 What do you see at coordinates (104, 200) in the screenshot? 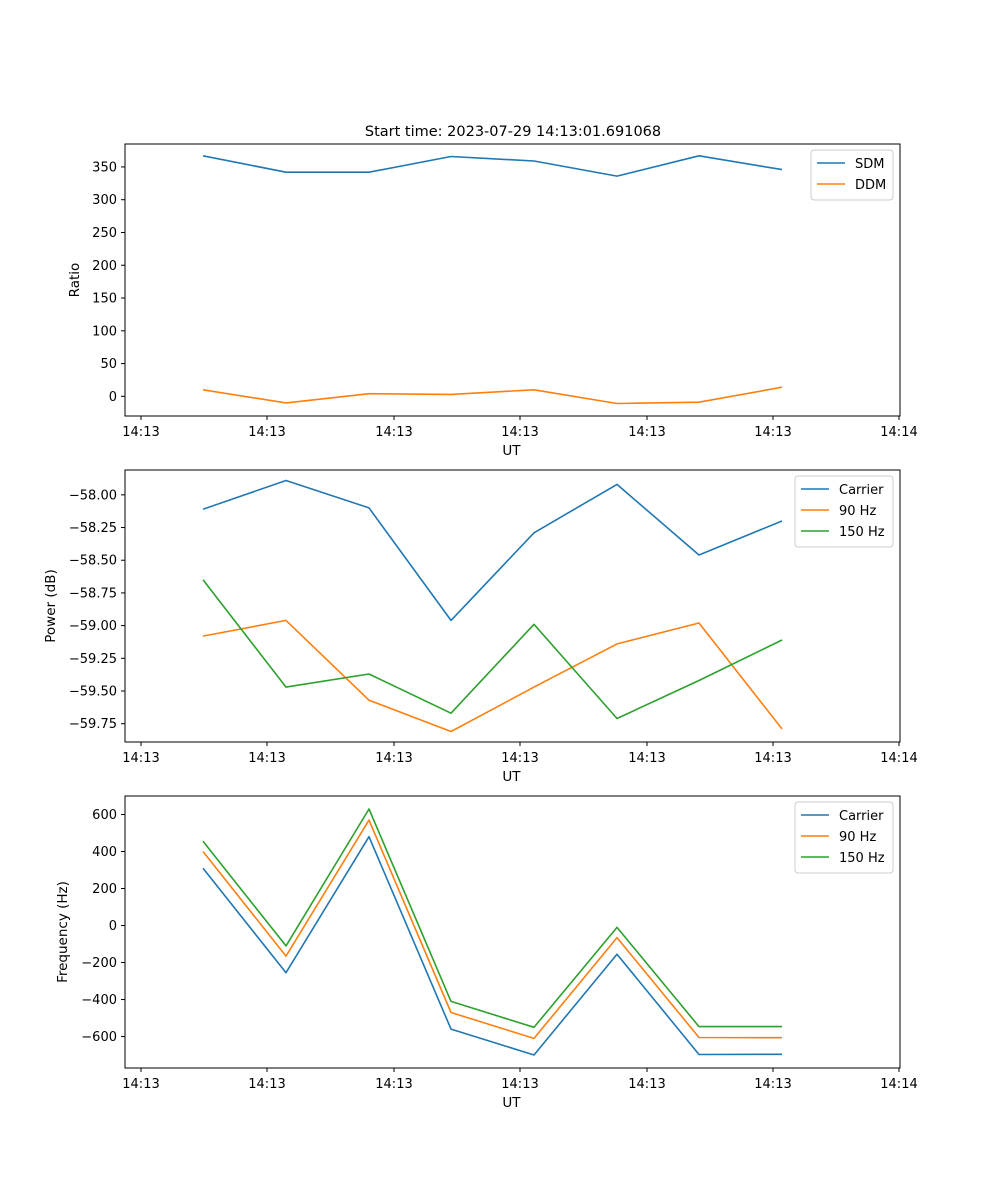
I see `y-tick-label: 300` at bounding box center [104, 200].